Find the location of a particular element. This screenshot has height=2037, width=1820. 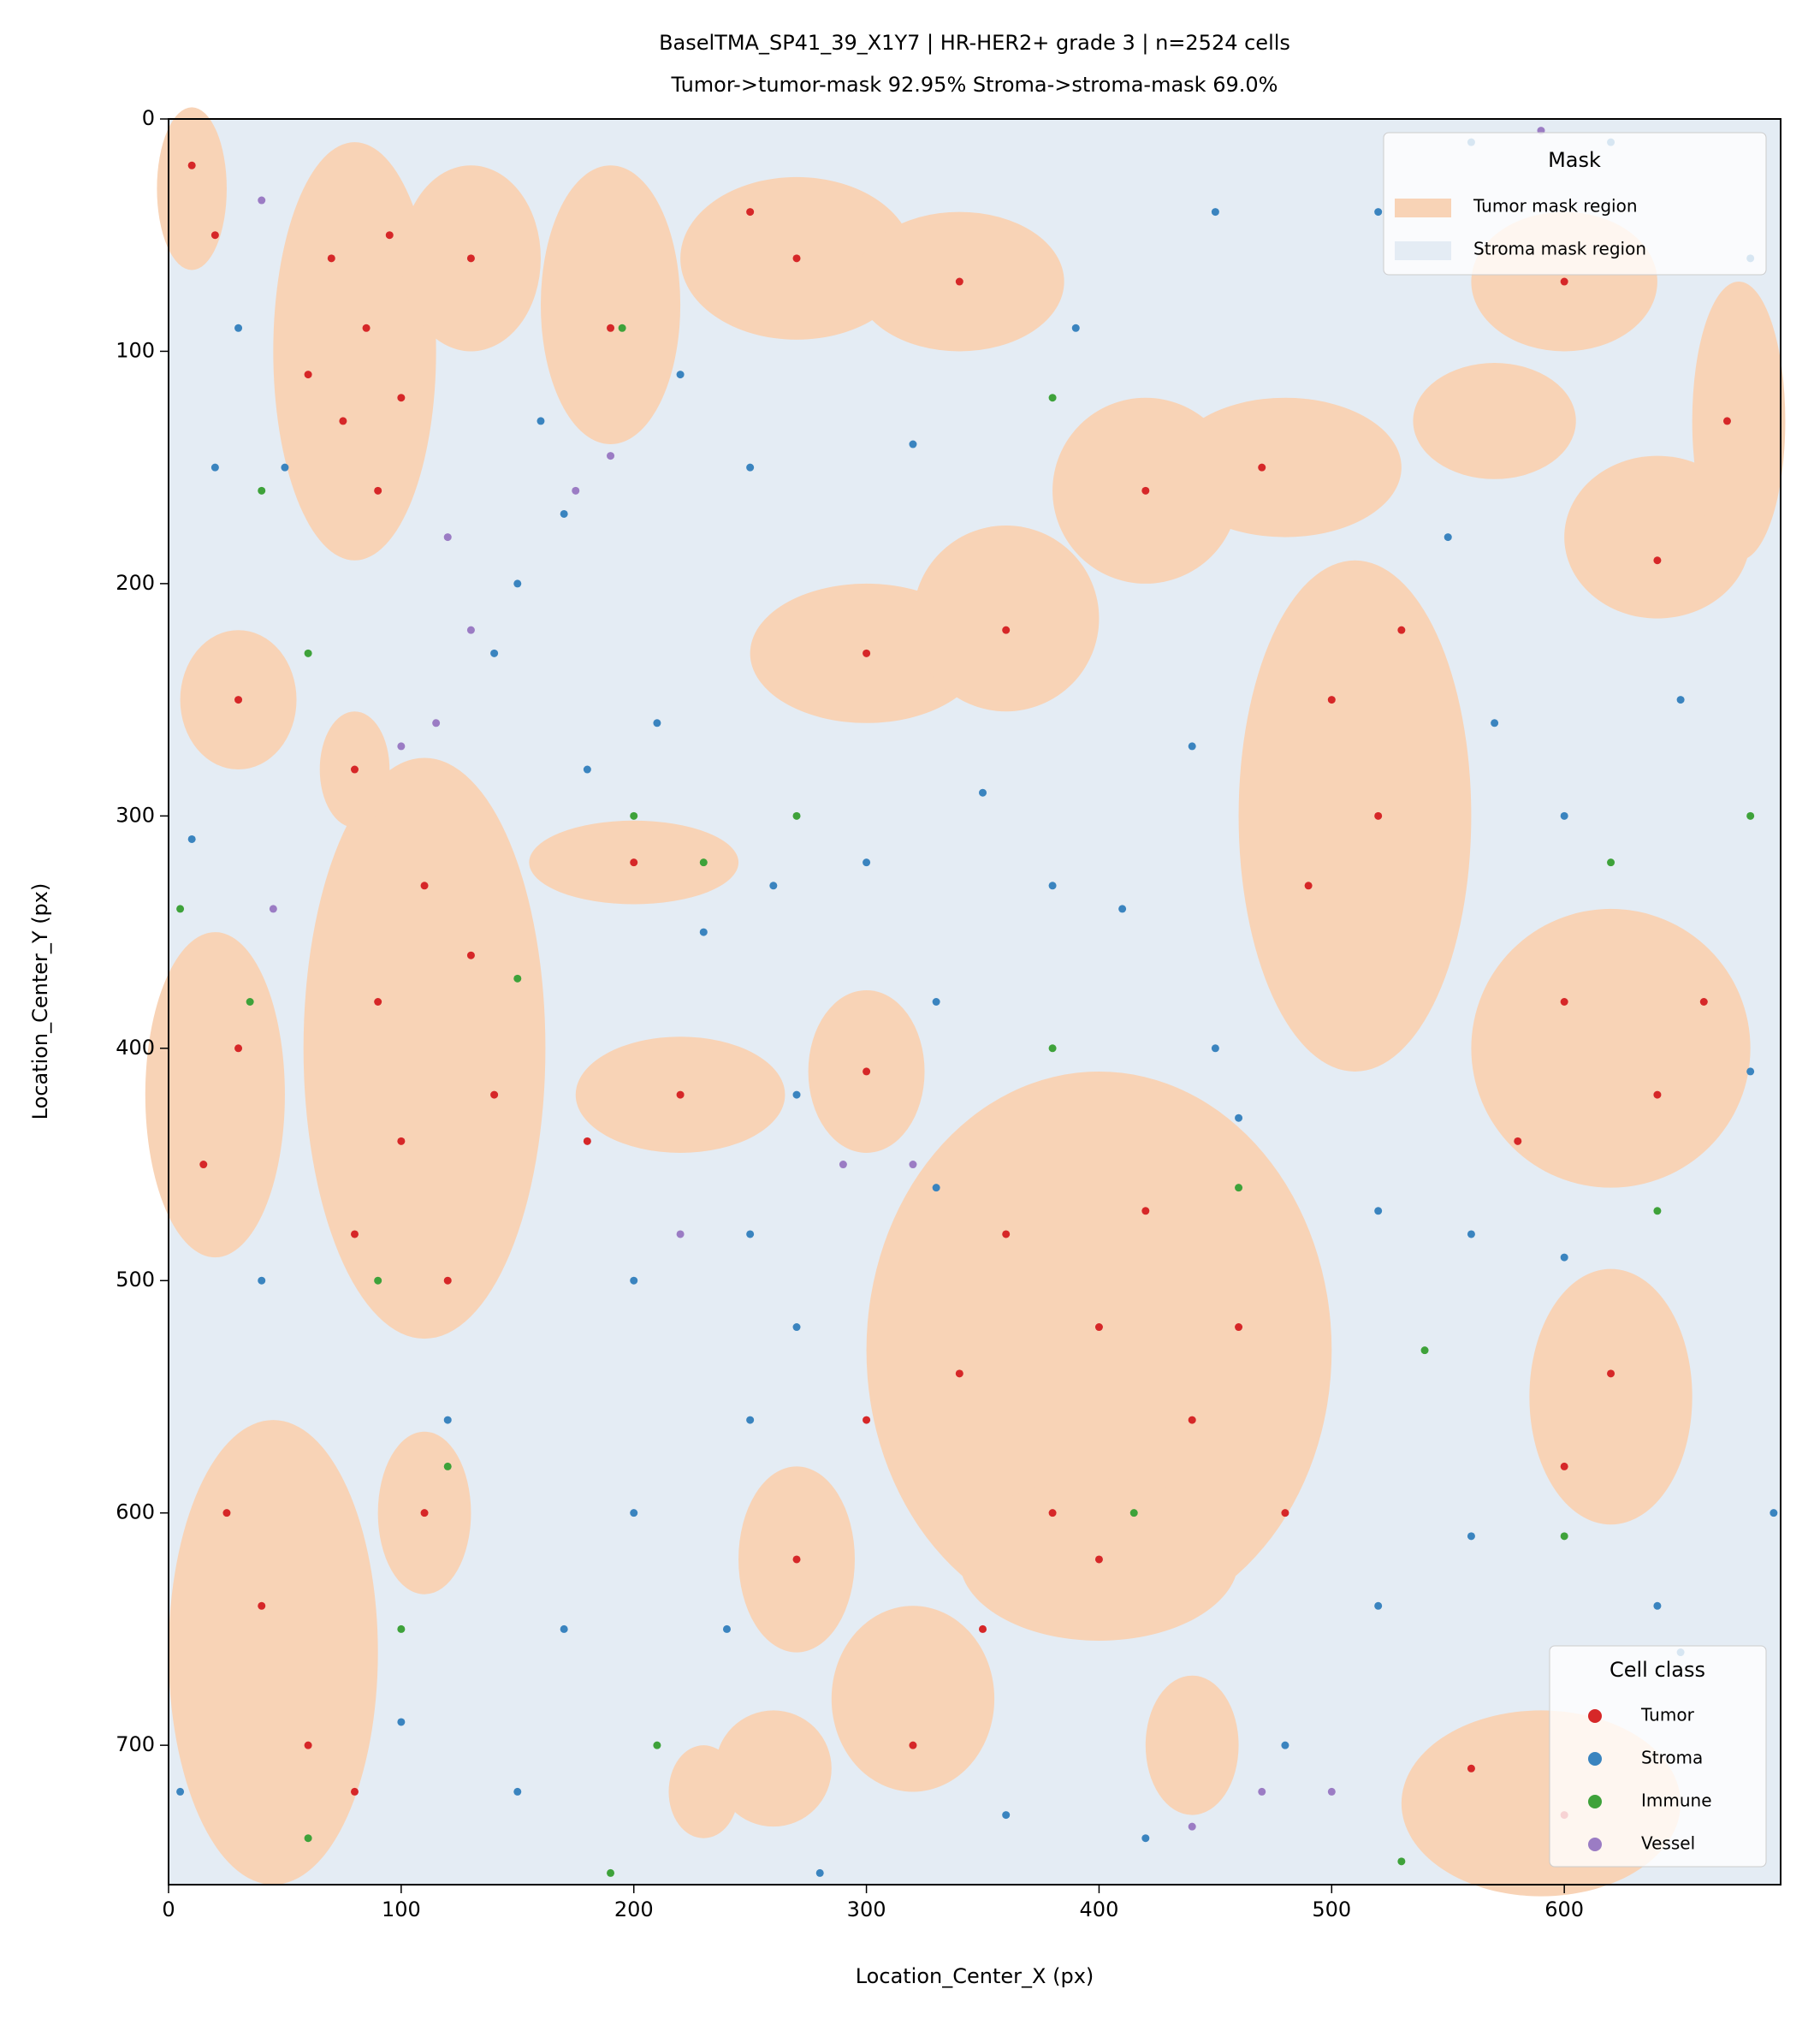

legend-label: Vessel is located at coordinates (1668, 1843).